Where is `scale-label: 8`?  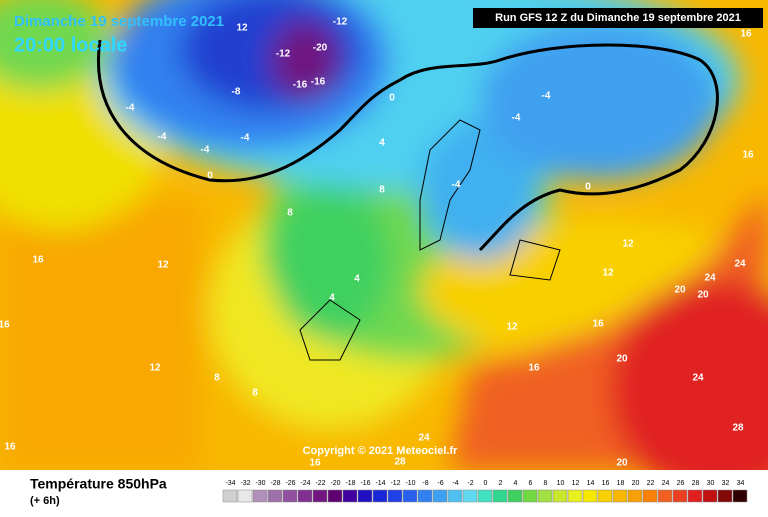
scale-label: 8 is located at coordinates (546, 483).